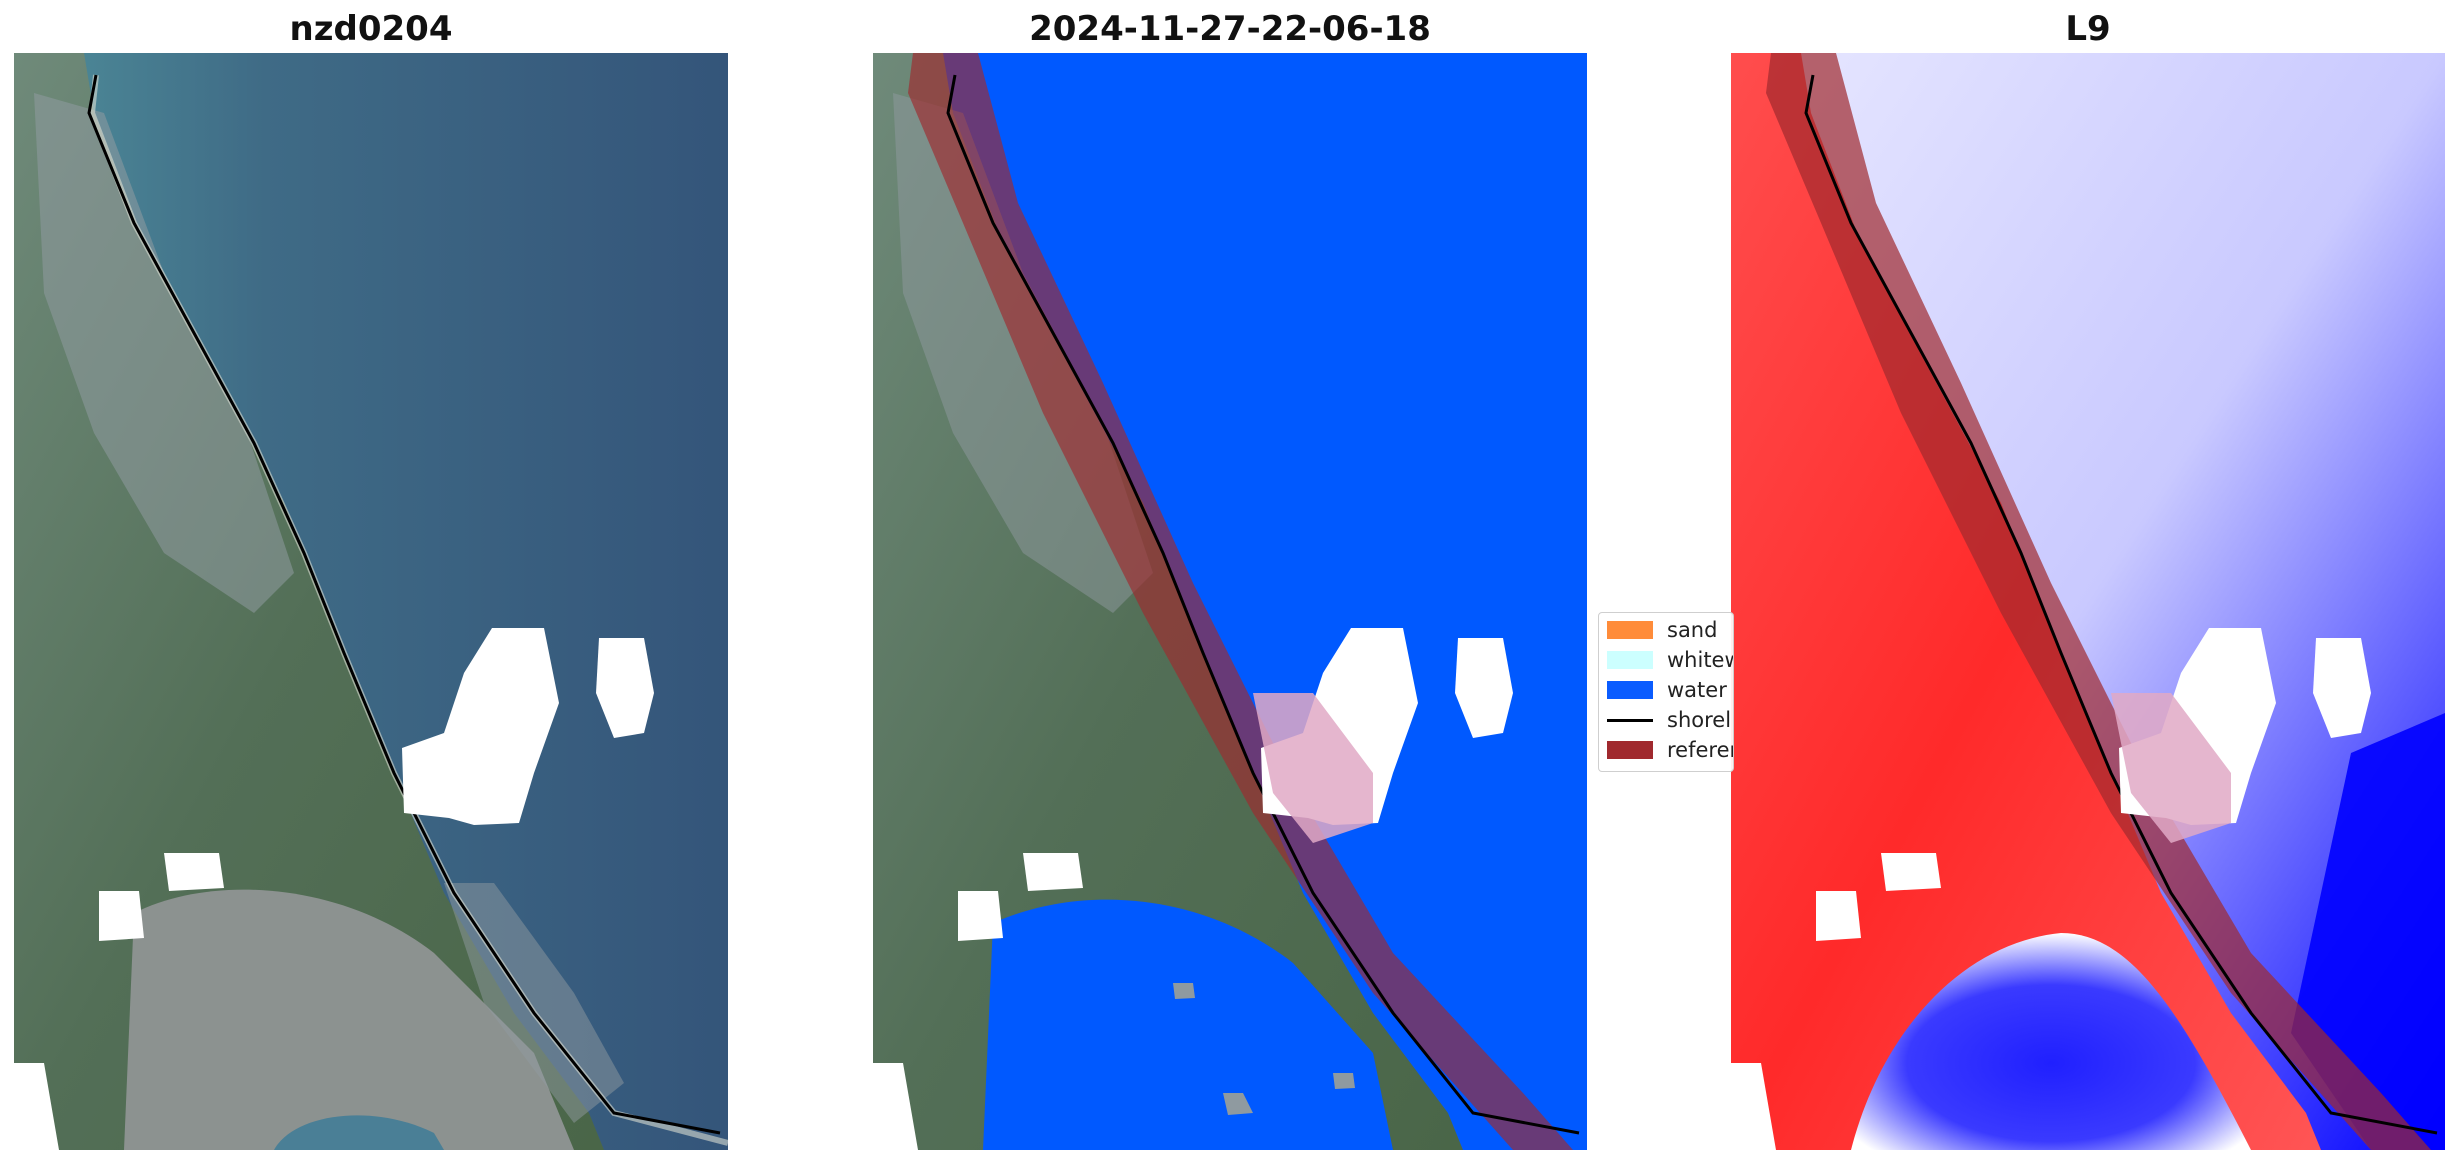 This screenshot has height=1167, width=2460. Describe the element at coordinates (1692, 630) in the screenshot. I see `legend-label: sand` at that location.